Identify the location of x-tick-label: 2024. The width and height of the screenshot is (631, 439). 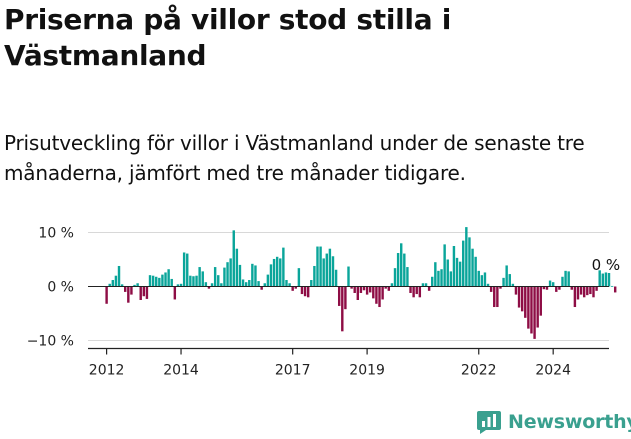
(553, 371).